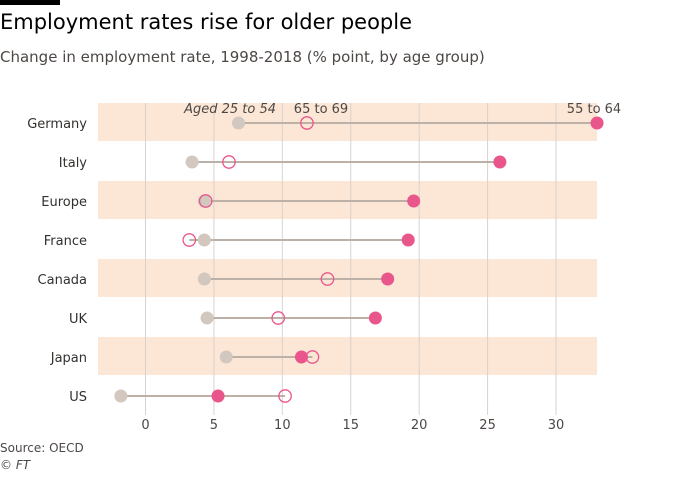 This screenshot has height=483, width=700. Describe the element at coordinates (145, 425) in the screenshot. I see `x-tick-label-0: 0` at that location.